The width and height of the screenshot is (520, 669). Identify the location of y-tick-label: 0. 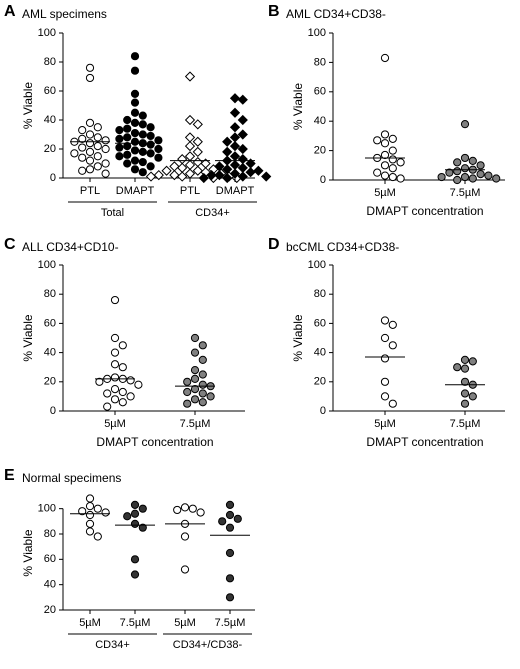
(53, 178).